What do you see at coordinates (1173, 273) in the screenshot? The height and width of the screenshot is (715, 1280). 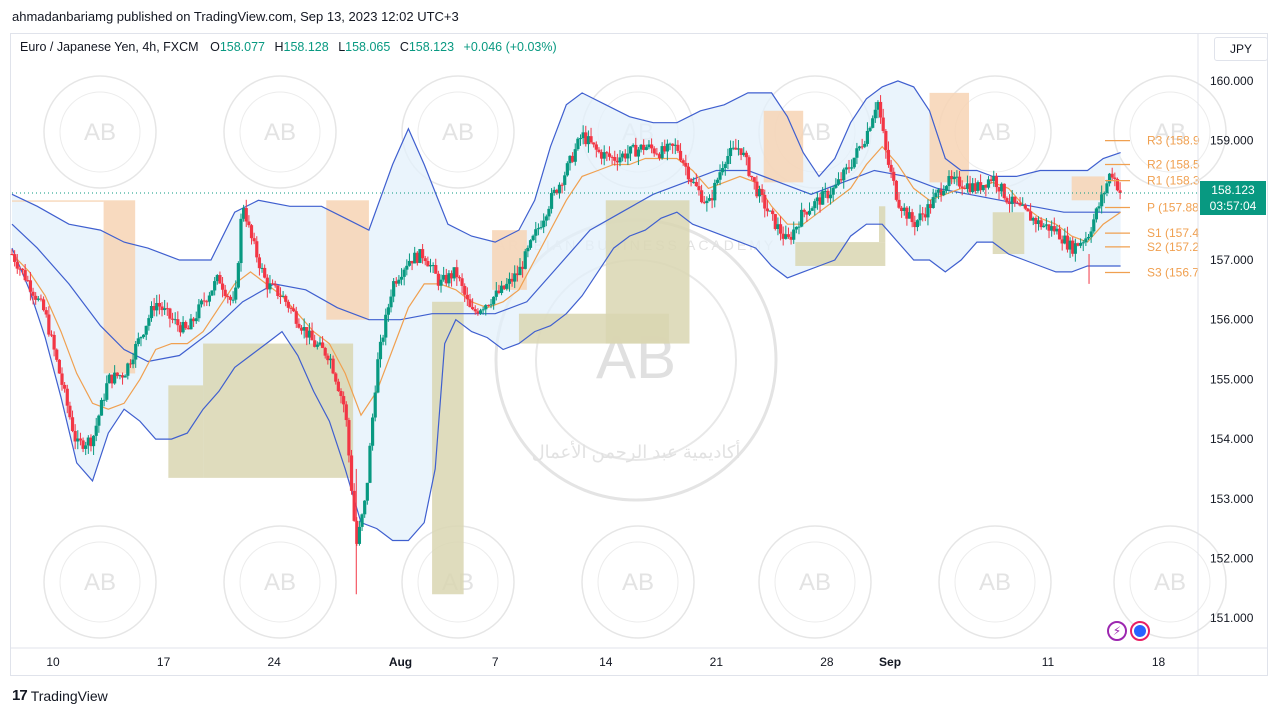 I see `pivot-label: S3 (156.7` at bounding box center [1173, 273].